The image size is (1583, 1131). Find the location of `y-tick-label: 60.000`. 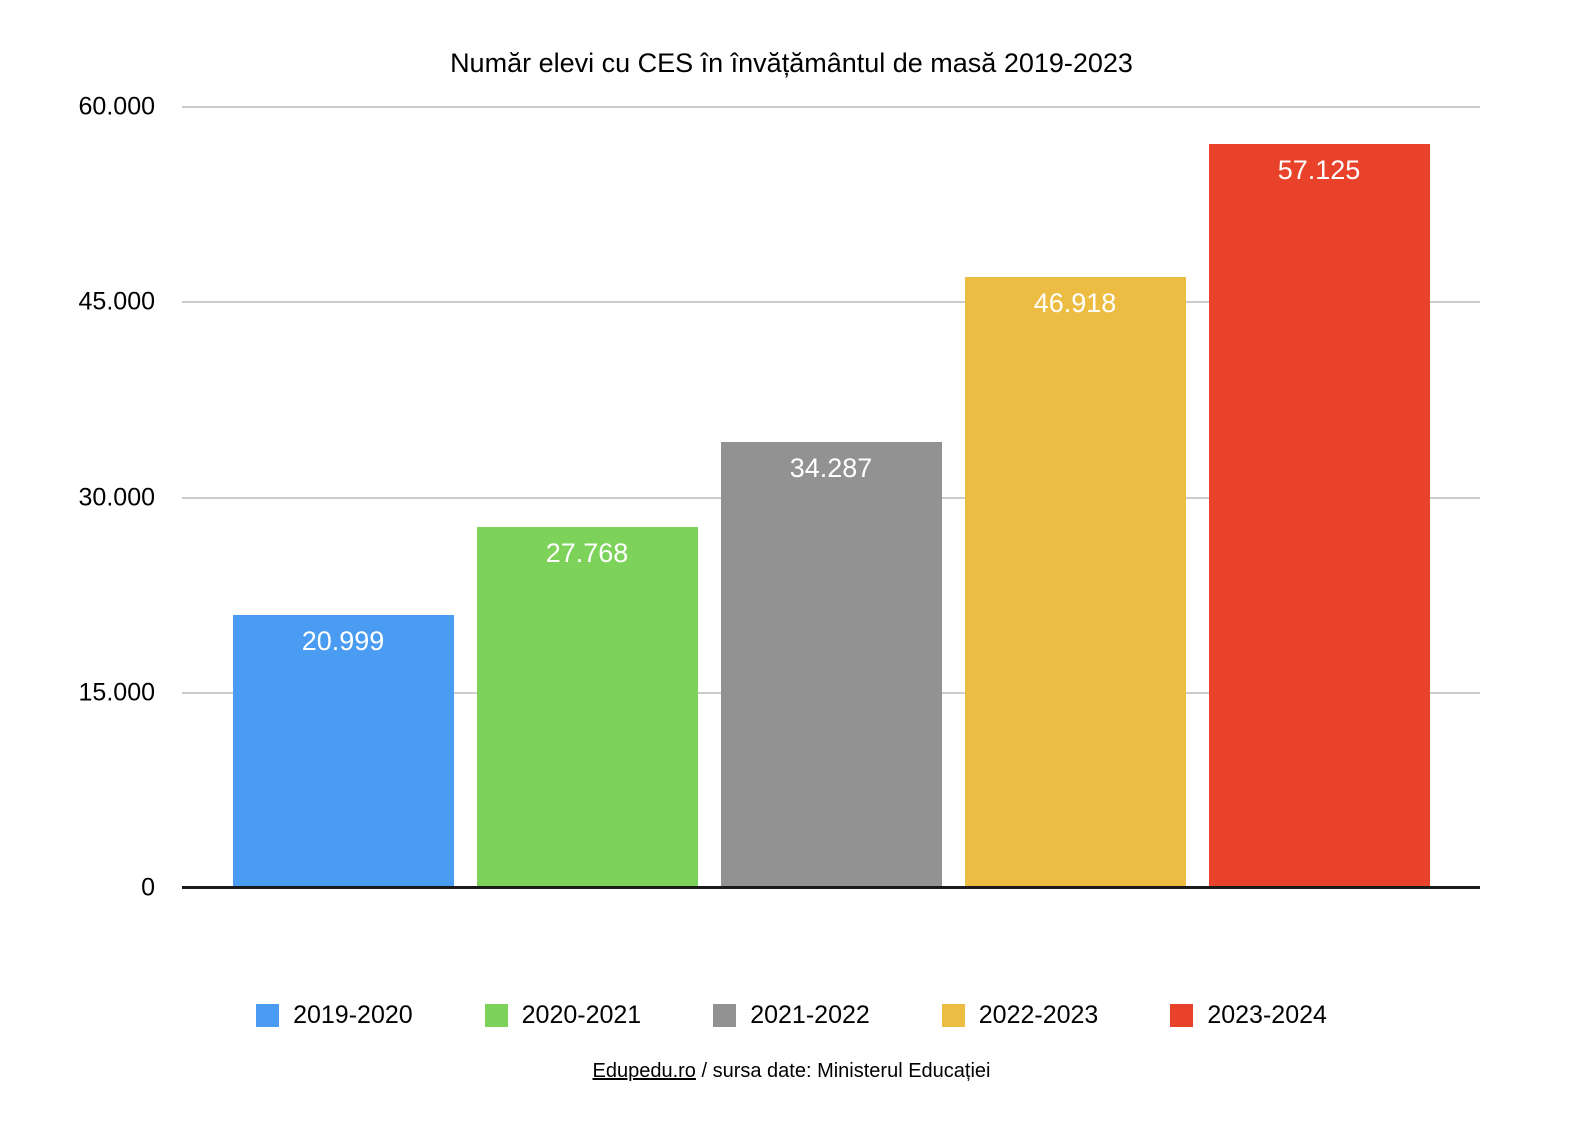

y-tick-label: 60.000 is located at coordinates (116, 106).